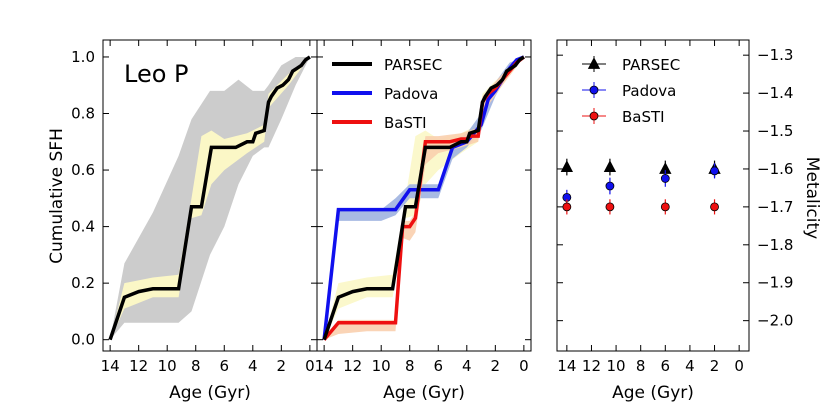  Describe the element at coordinates (324, 366) in the screenshot. I see `p2-xtick-label-14: 14` at that location.